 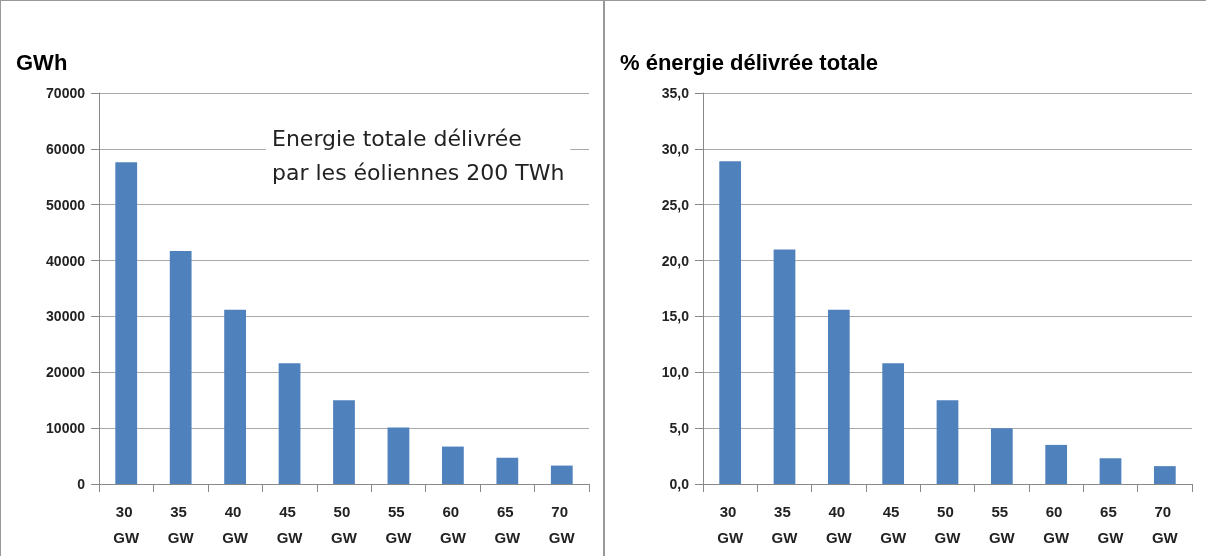 I want to click on y-tick-label: 10000, so click(x=66, y=428).